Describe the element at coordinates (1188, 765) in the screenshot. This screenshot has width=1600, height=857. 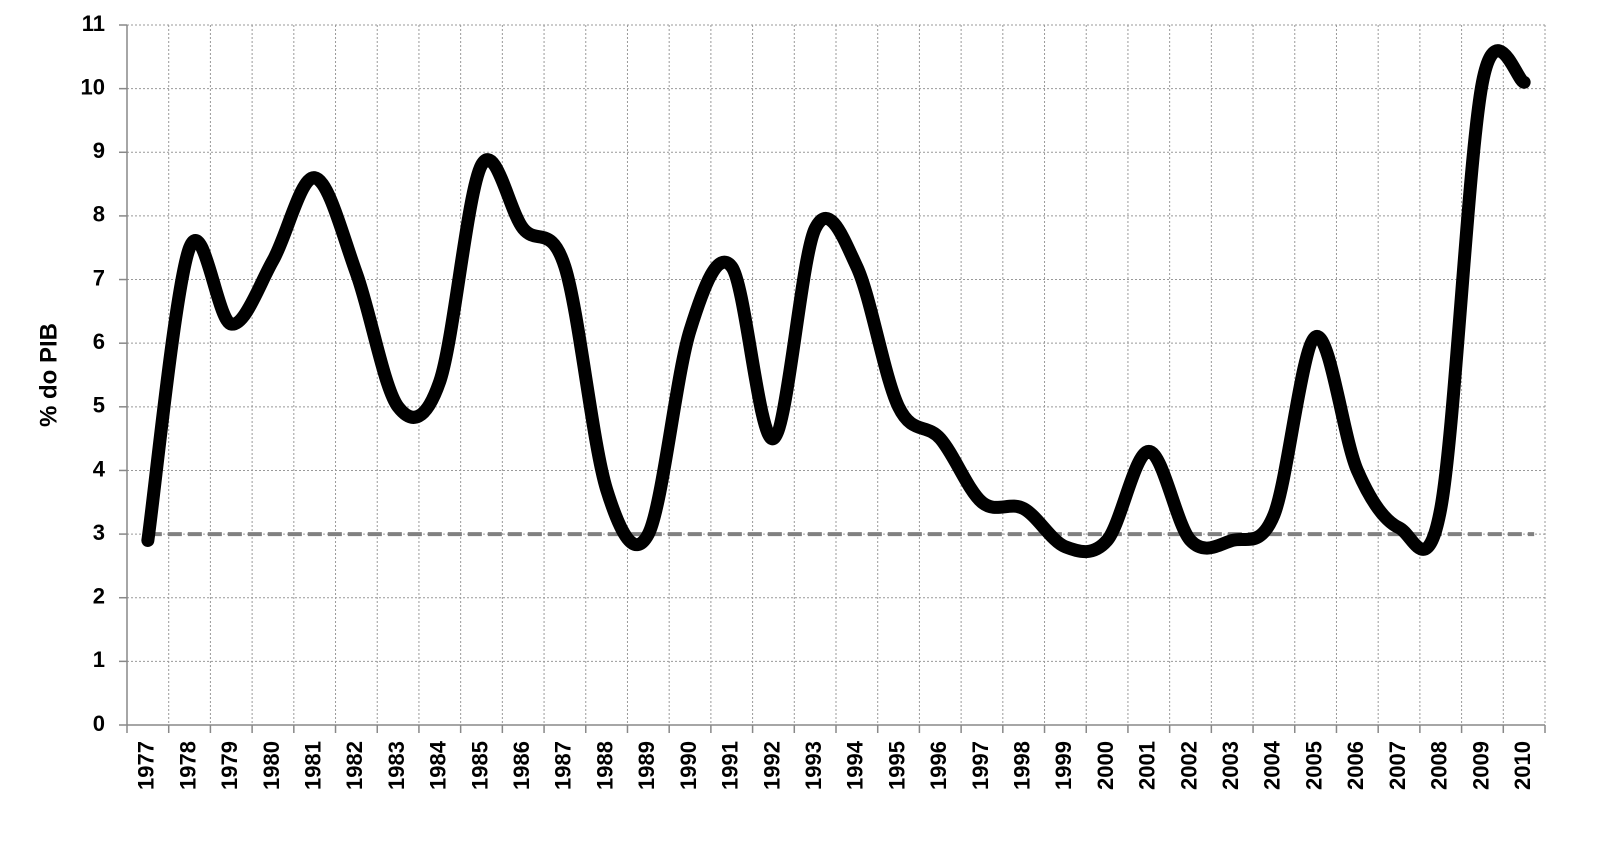
I see `x-tick-label: 2002` at that location.